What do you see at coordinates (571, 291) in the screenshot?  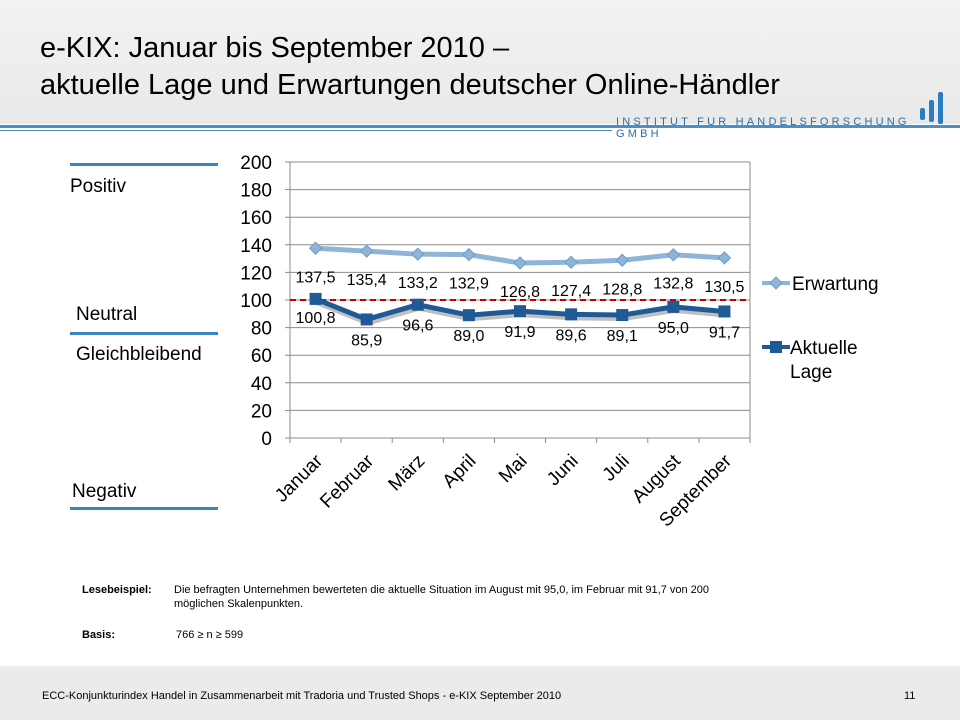 I see `data-label-erwartung: 127,4` at bounding box center [571, 291].